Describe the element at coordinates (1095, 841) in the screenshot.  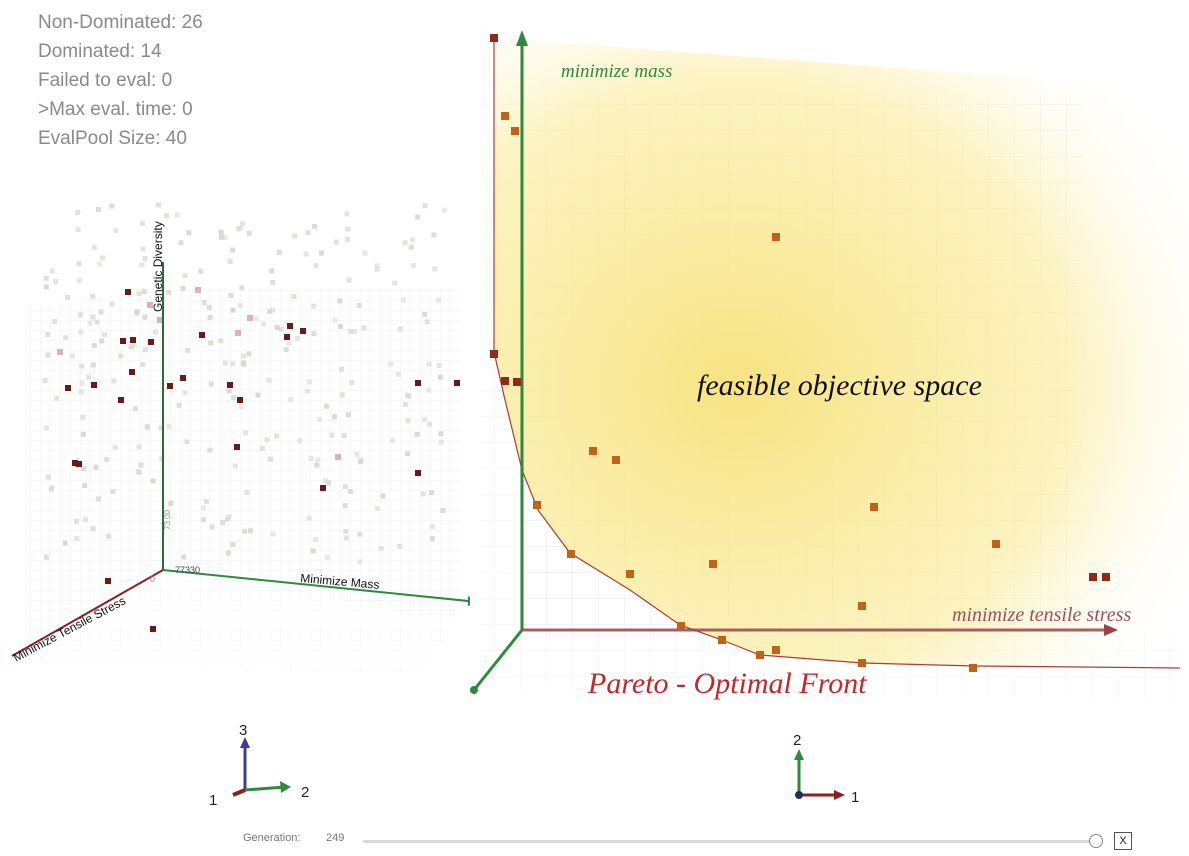
I see `generation-slider-handle` at that location.